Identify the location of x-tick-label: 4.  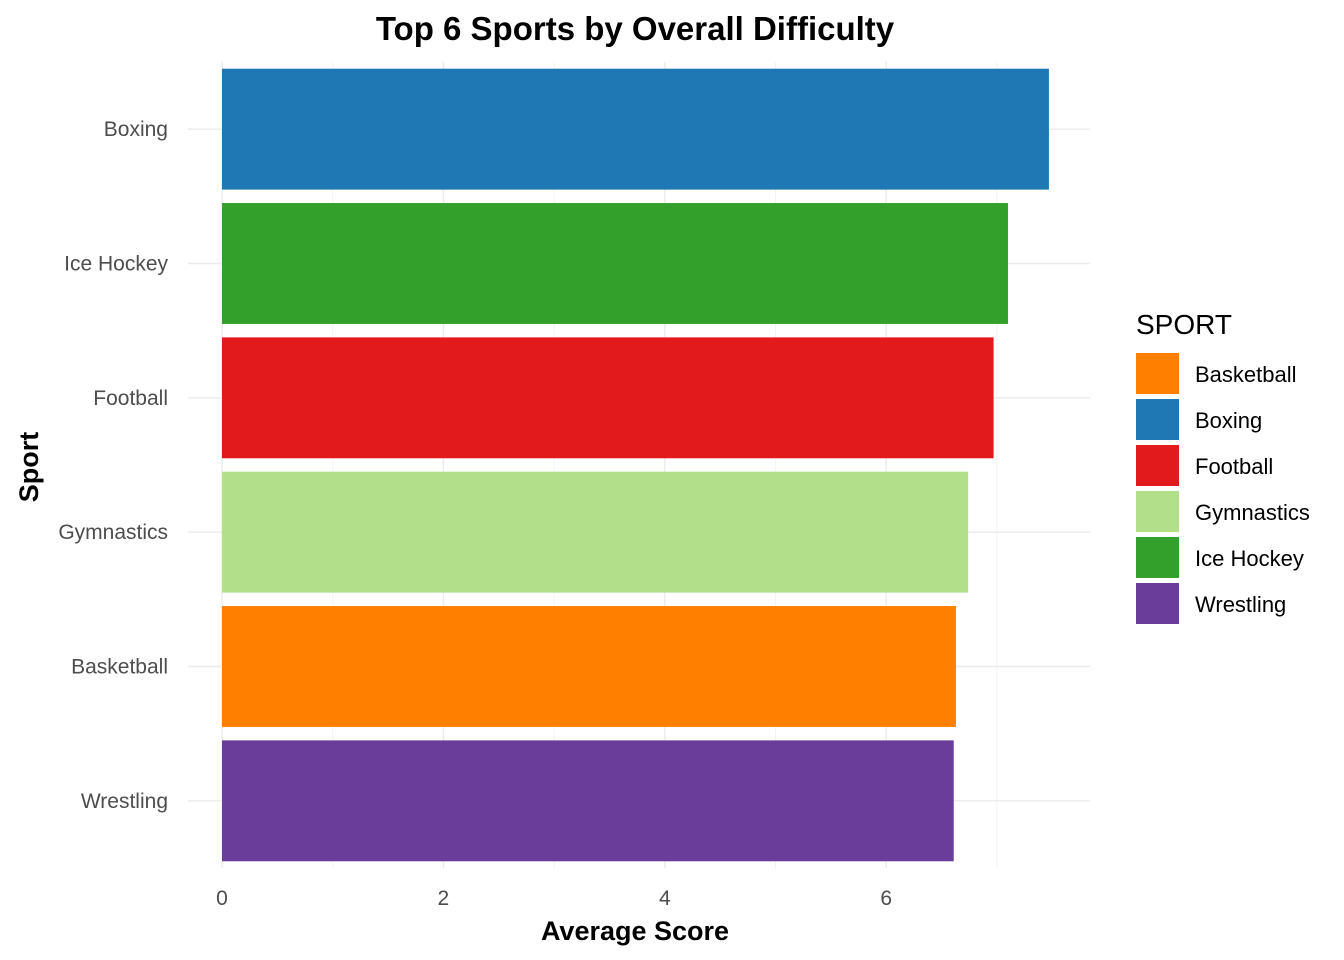
(665, 898).